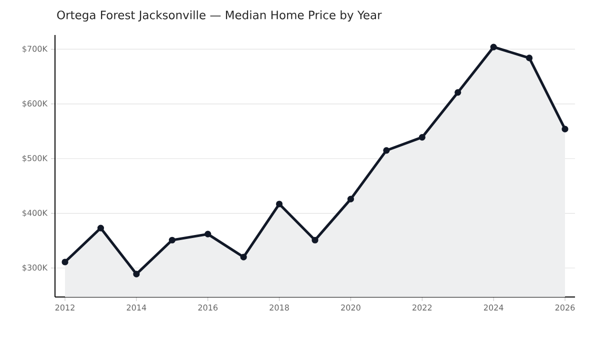 Image resolution: width=599 pixels, height=343 pixels. I want to click on x-tick-label: 2022, so click(422, 307).